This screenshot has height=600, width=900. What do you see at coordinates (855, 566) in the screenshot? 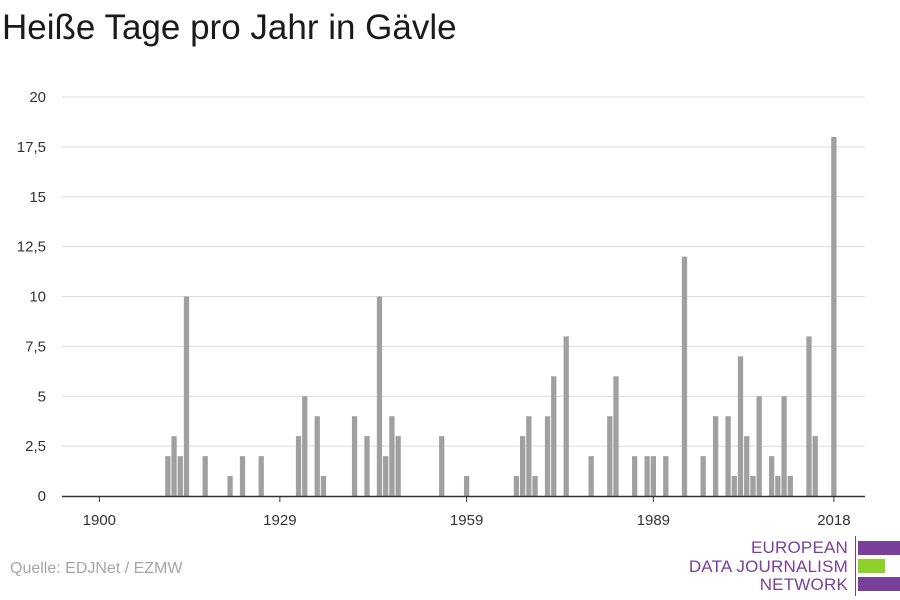
I see `logo-divider` at bounding box center [855, 566].